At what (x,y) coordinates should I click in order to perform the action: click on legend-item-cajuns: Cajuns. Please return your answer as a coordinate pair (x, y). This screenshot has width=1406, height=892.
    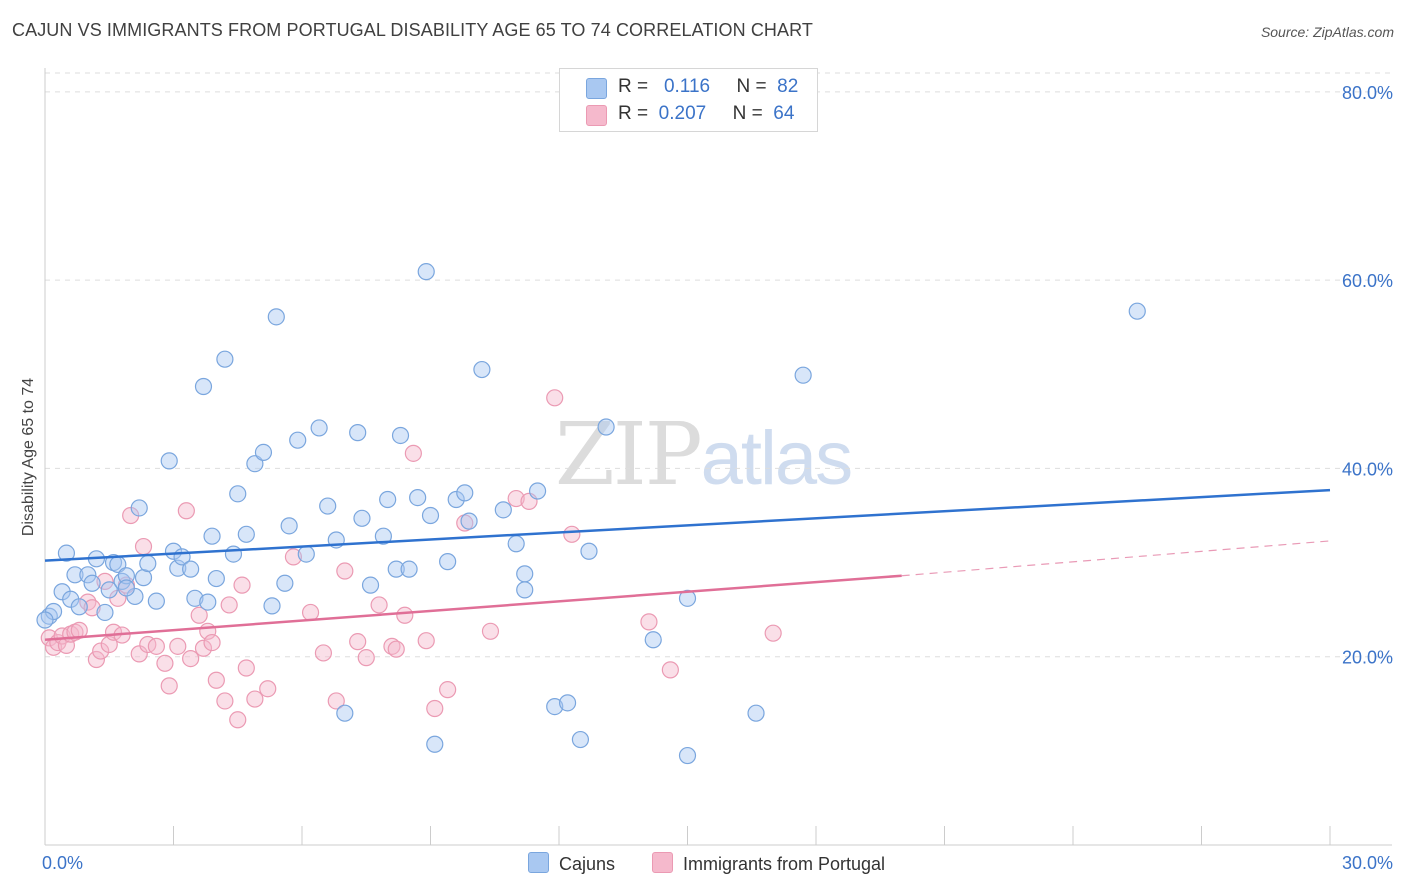
    Looking at the image, I should click on (571, 863).